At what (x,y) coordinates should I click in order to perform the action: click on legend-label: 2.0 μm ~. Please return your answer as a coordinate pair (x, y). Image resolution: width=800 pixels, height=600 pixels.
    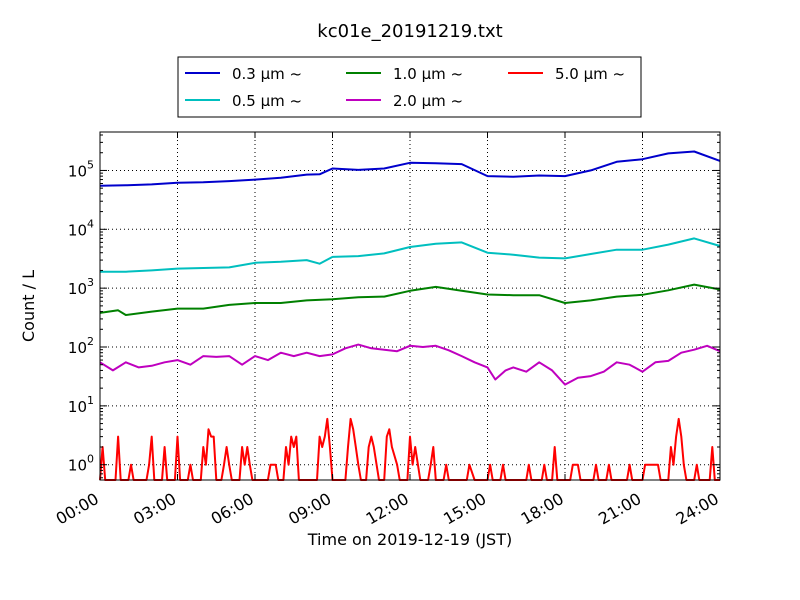
    Looking at the image, I should click on (428, 101).